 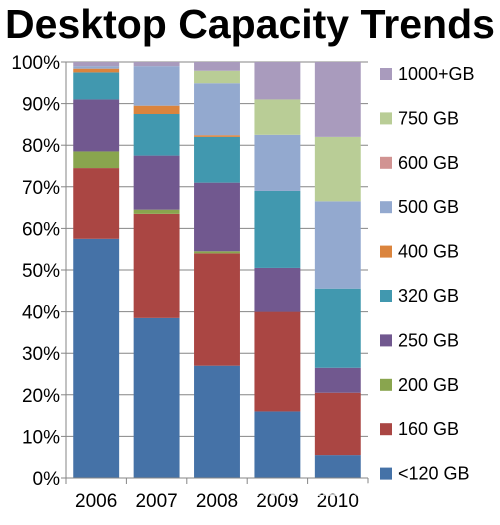 What do you see at coordinates (96, 501) in the screenshot?
I see `x-tick-label: 2006` at bounding box center [96, 501].